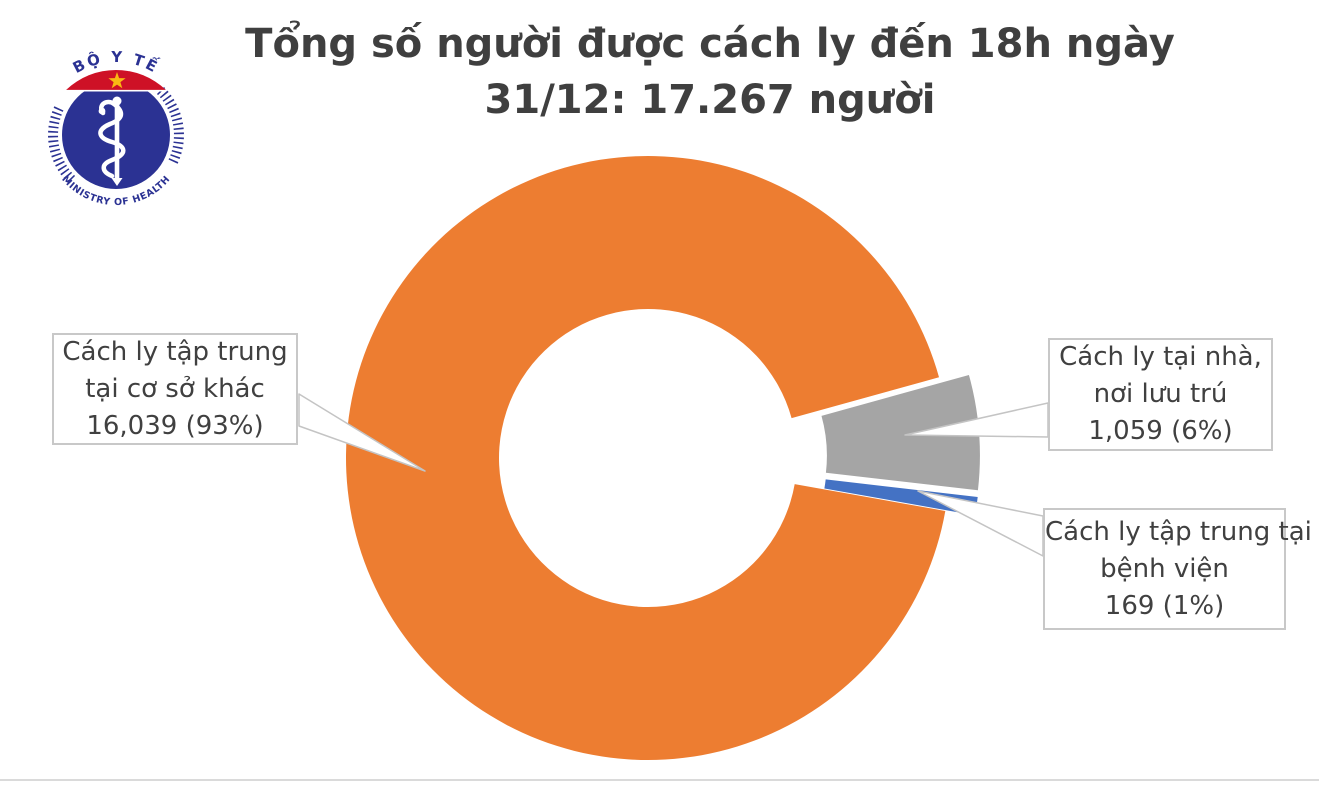 This screenshot has height=786, width=1319. I want to click on callout-text-line: tại cơ sở khác, so click(175, 388).